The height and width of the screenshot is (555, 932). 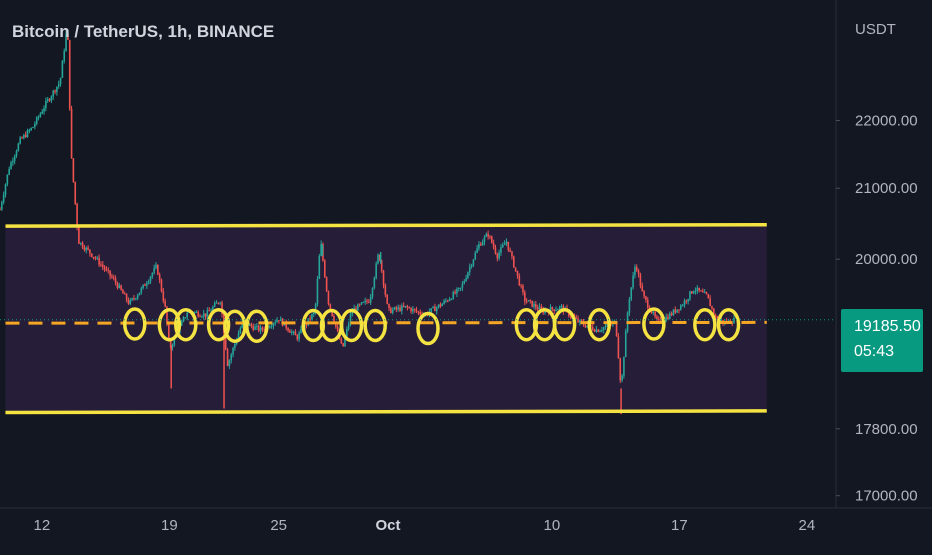 I want to click on price-axis-tick: 22000.00, so click(x=886, y=121).